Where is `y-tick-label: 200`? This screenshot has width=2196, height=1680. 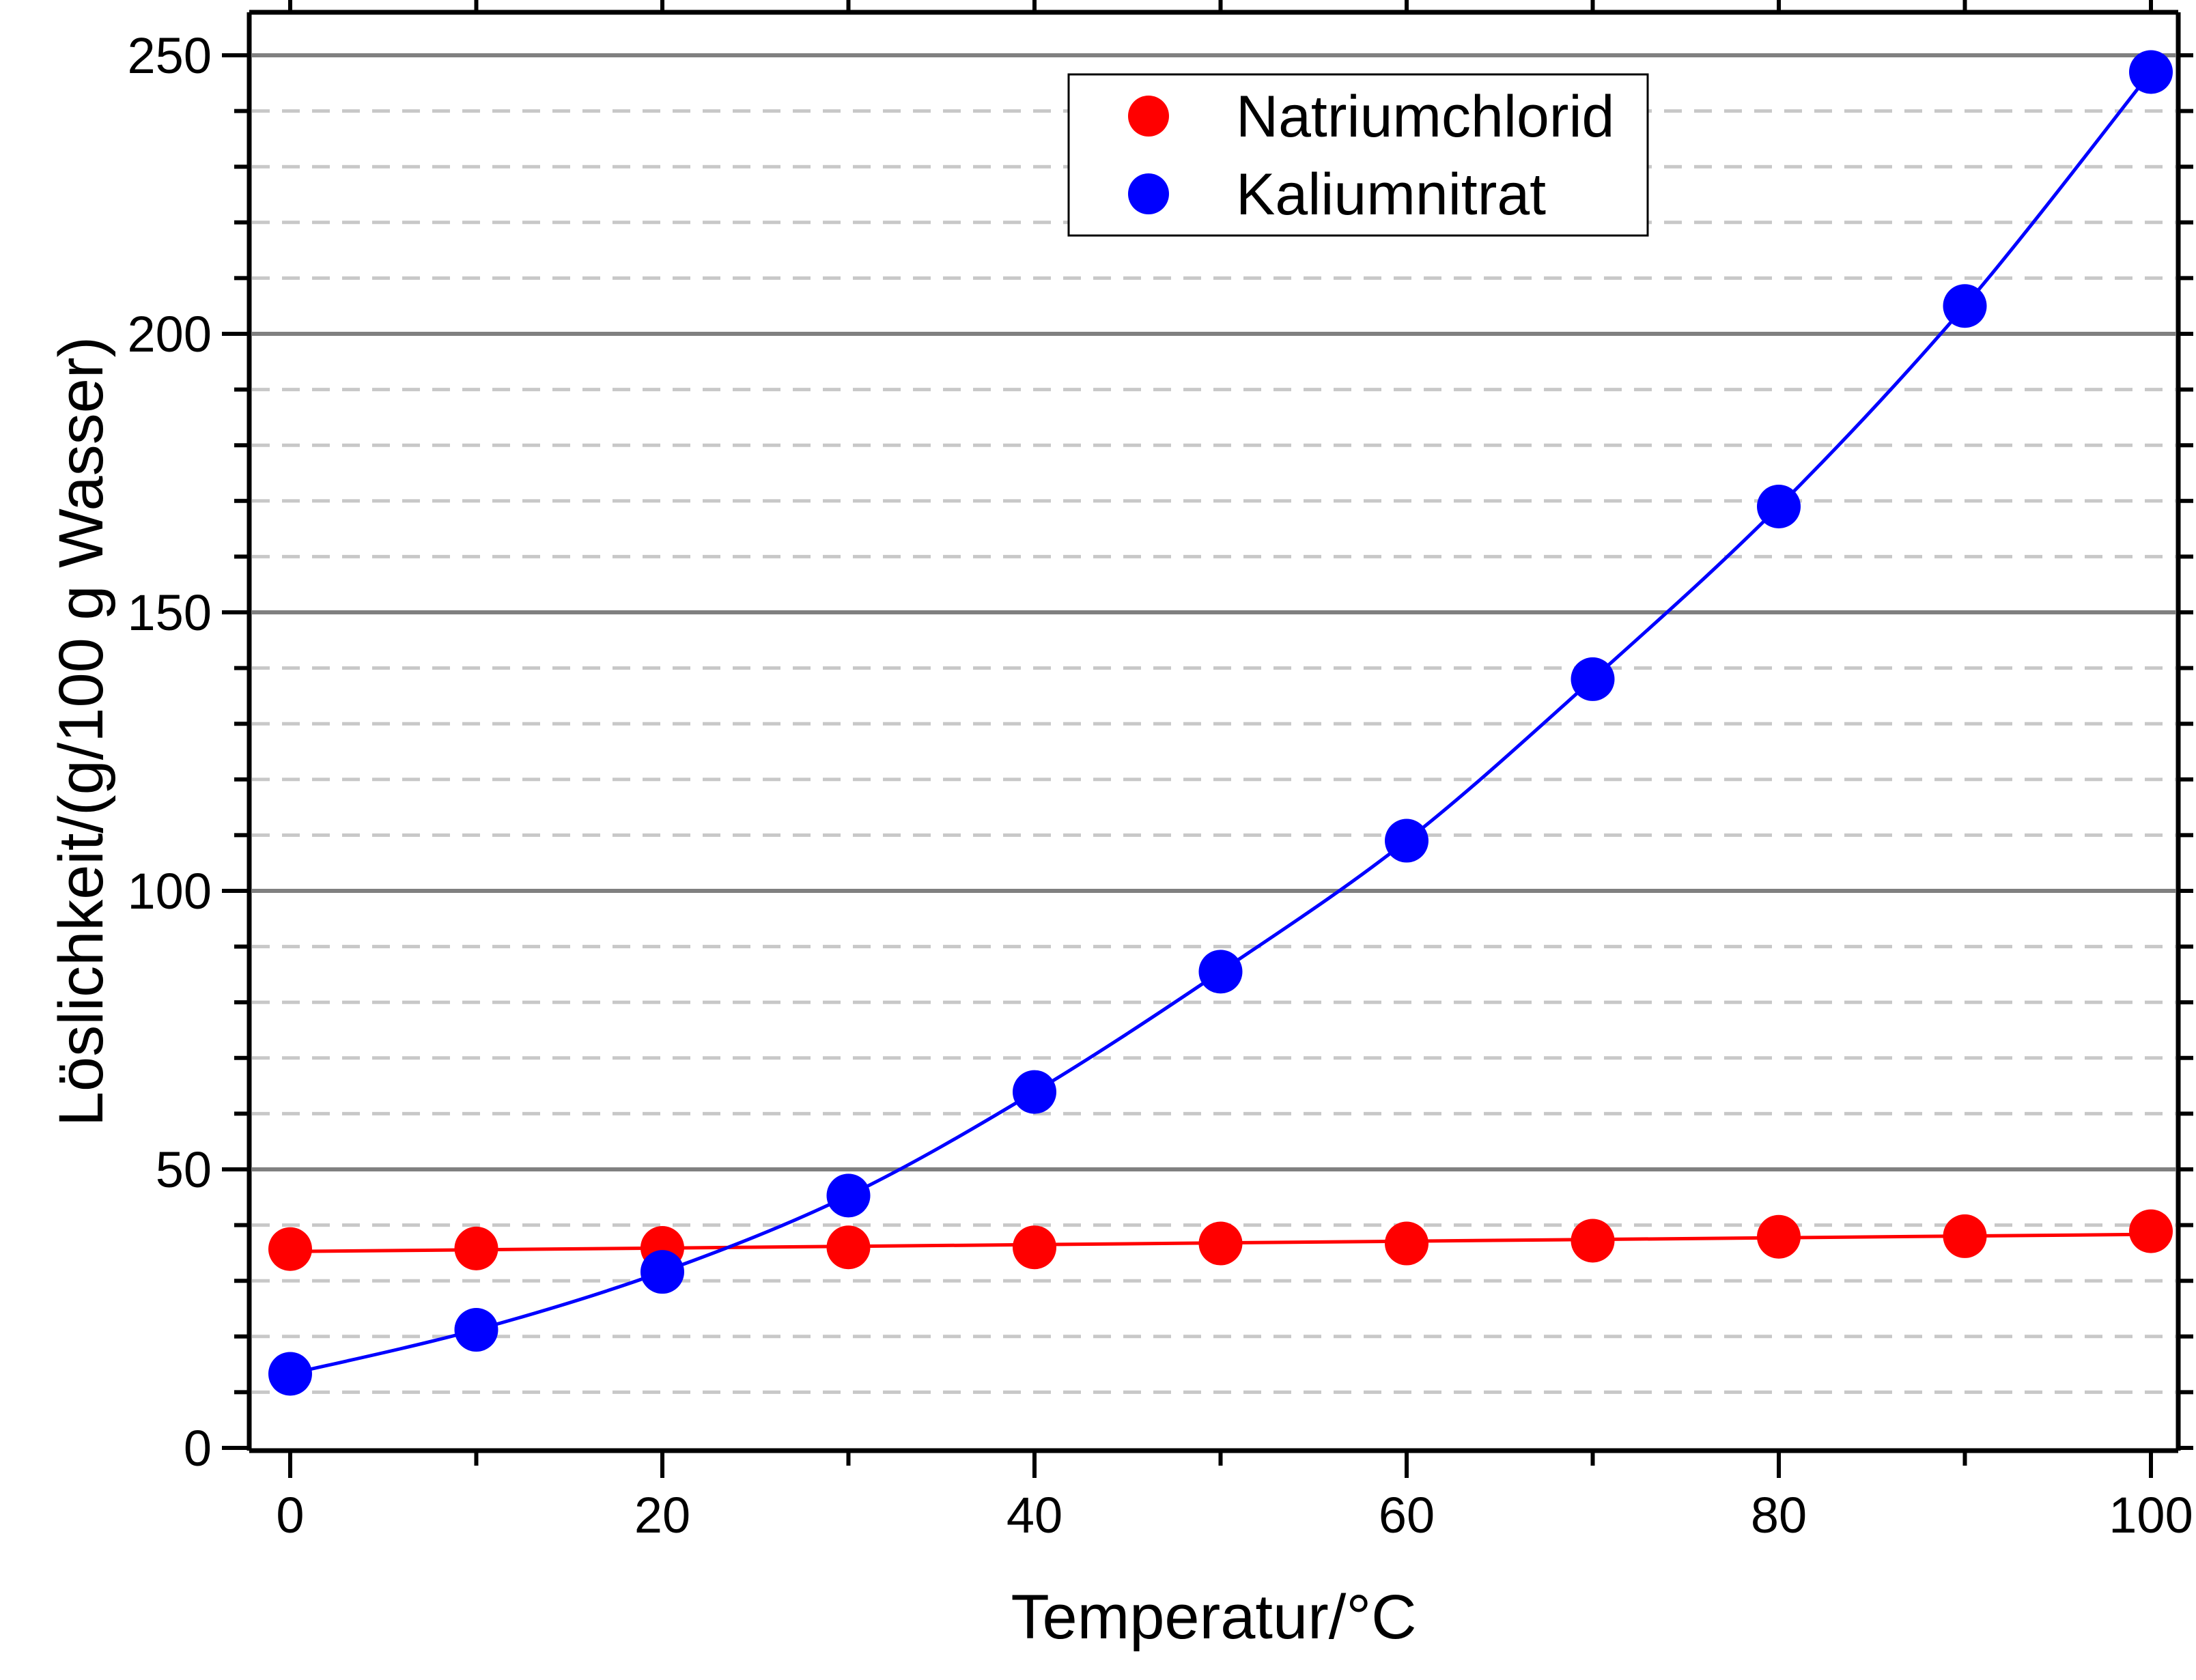 y-tick-label: 200 is located at coordinates (170, 334).